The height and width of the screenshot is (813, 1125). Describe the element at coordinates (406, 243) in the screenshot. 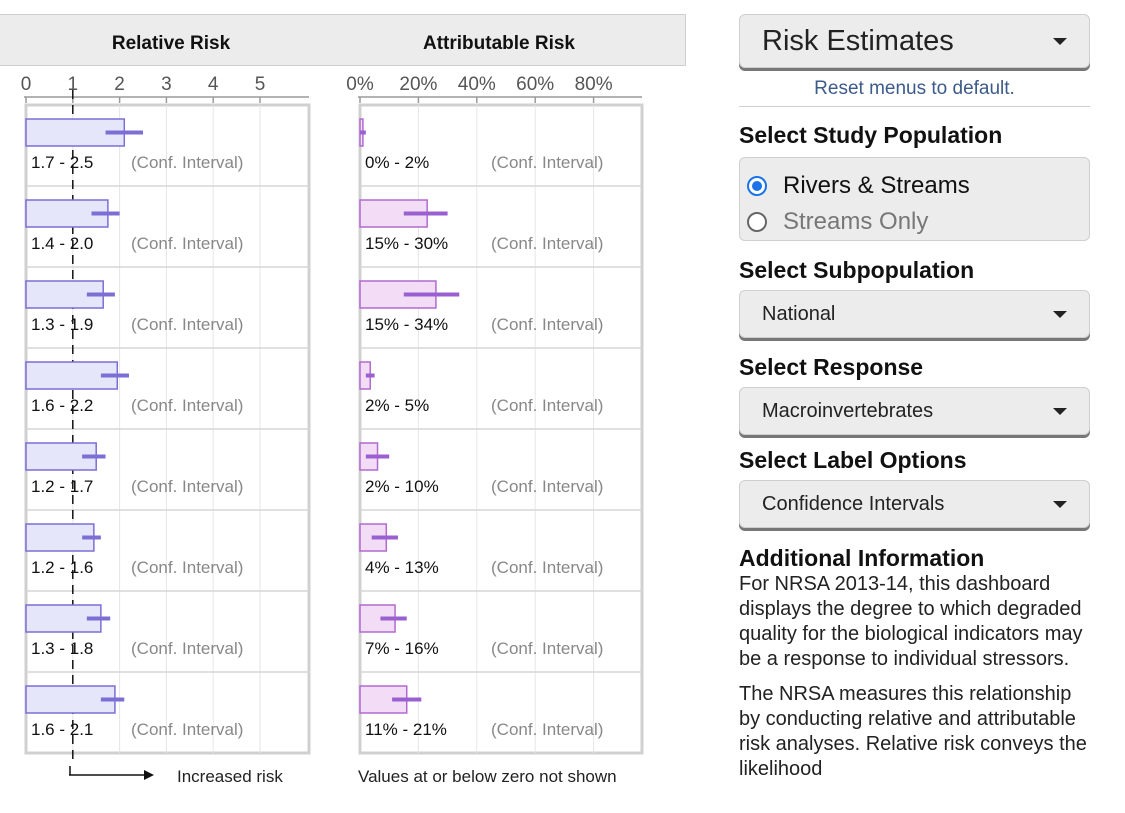

I see `attributable-risk-row-label: 15% - 30%` at that location.